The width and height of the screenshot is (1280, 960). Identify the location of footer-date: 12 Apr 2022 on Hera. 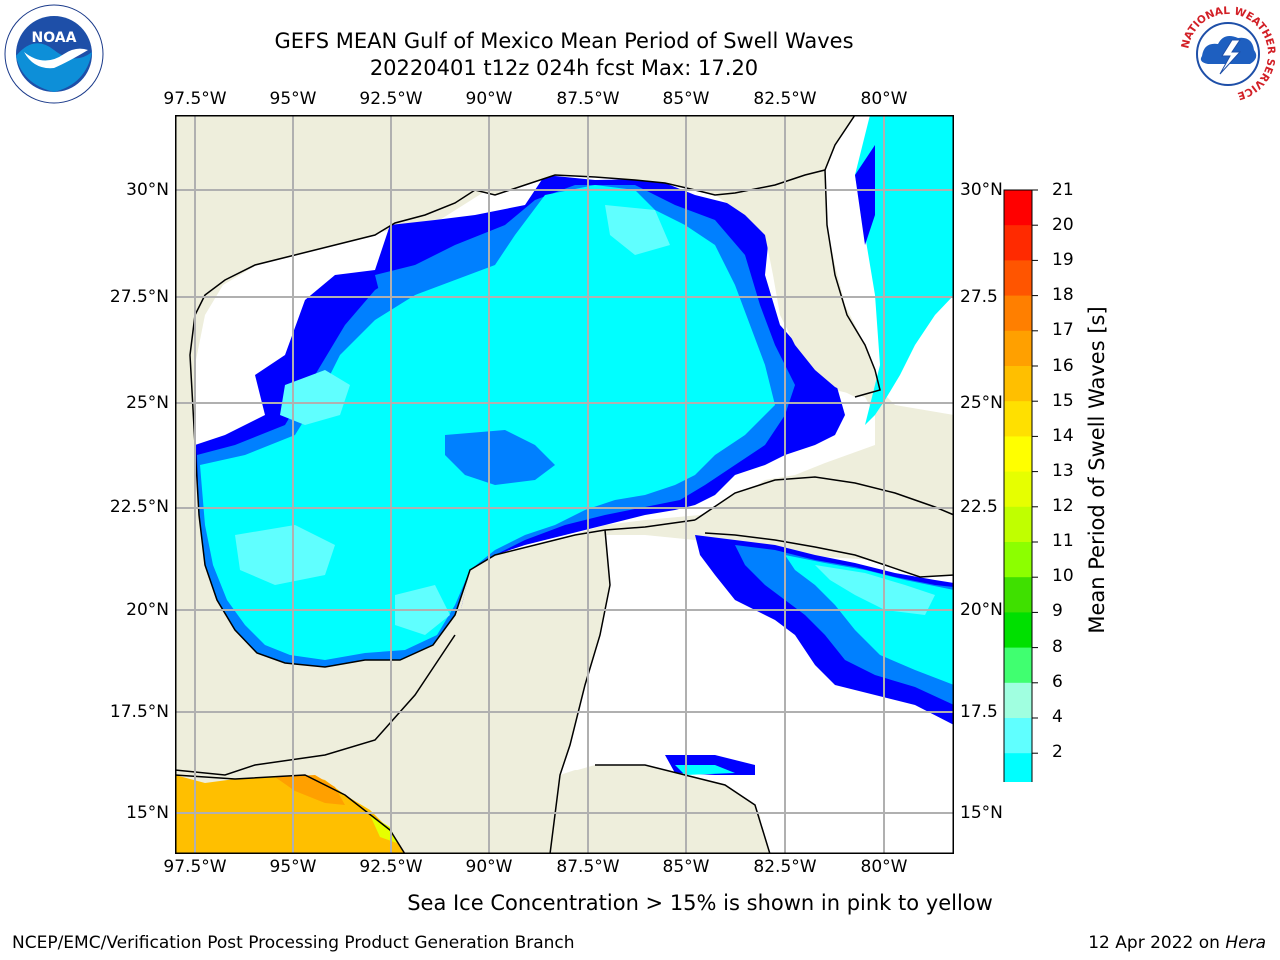
(1177, 943).